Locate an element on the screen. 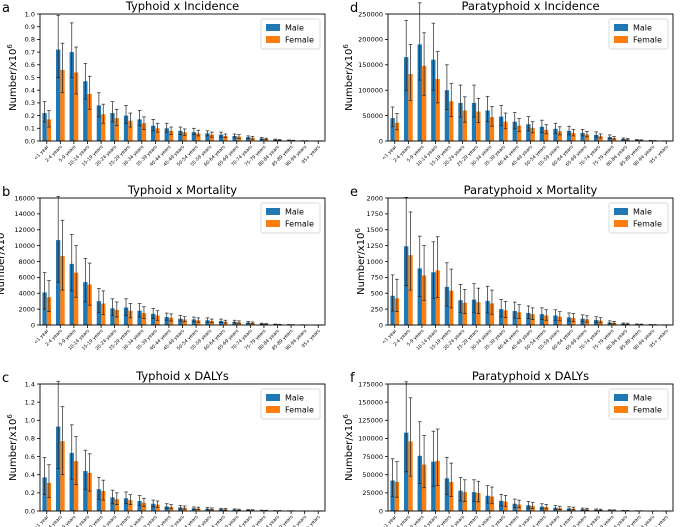  x-tick-label: <1 year is located at coordinates (41, 520).